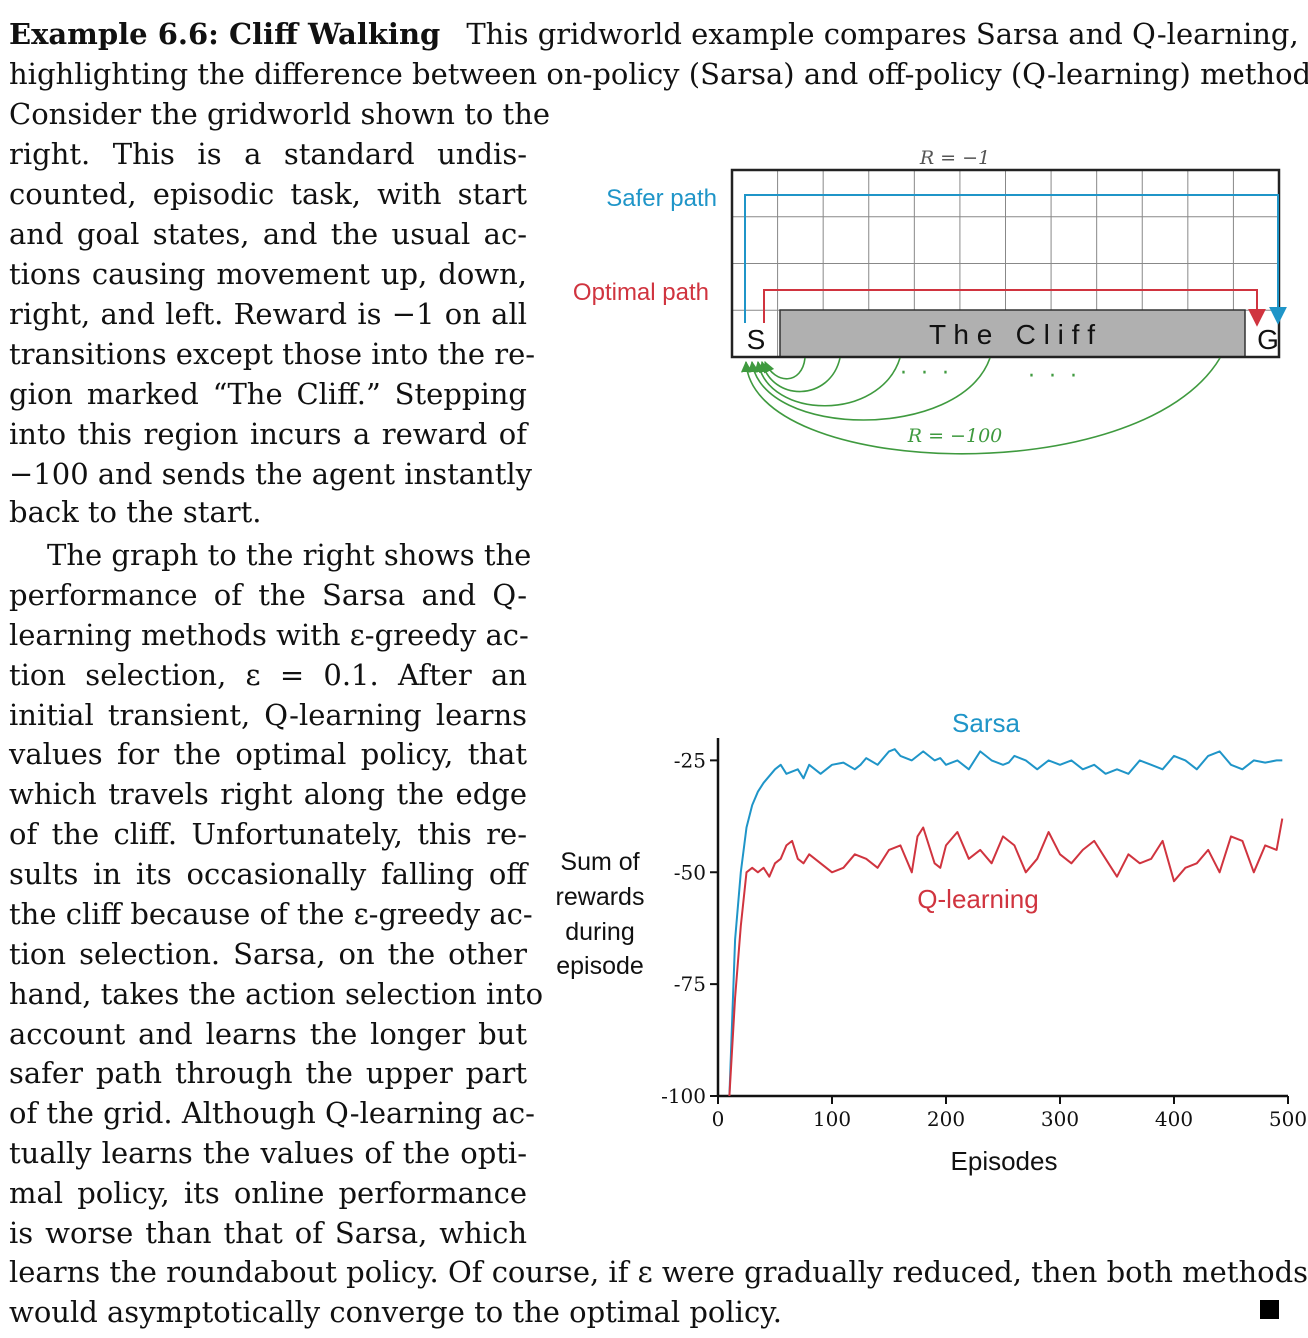  What do you see at coordinates (289, 555) in the screenshot?
I see `text-line-14: The graph to the right shows the` at bounding box center [289, 555].